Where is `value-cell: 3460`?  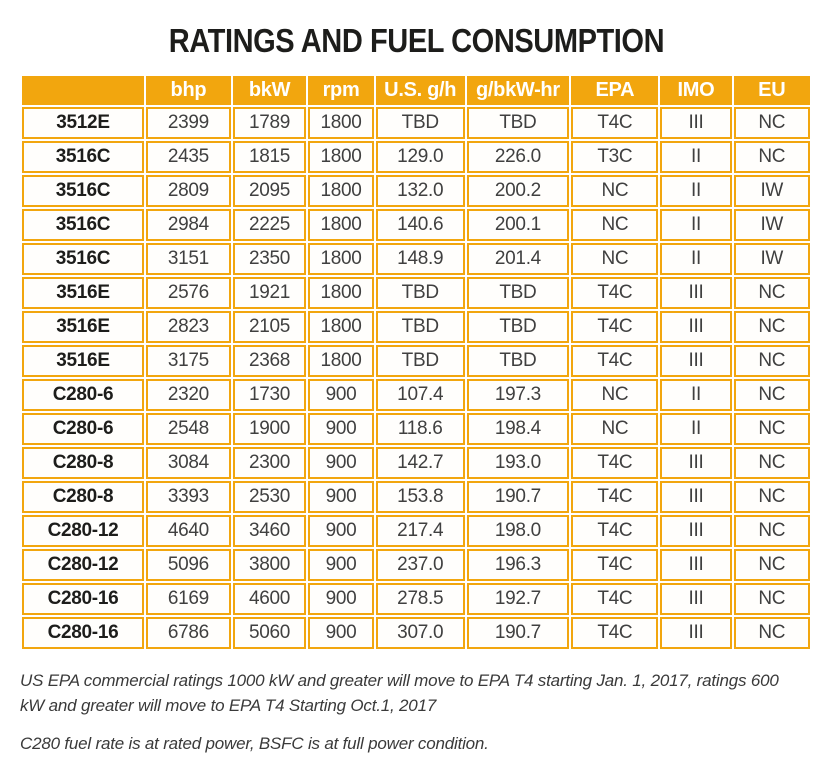
value-cell: 3460 is located at coordinates (269, 531).